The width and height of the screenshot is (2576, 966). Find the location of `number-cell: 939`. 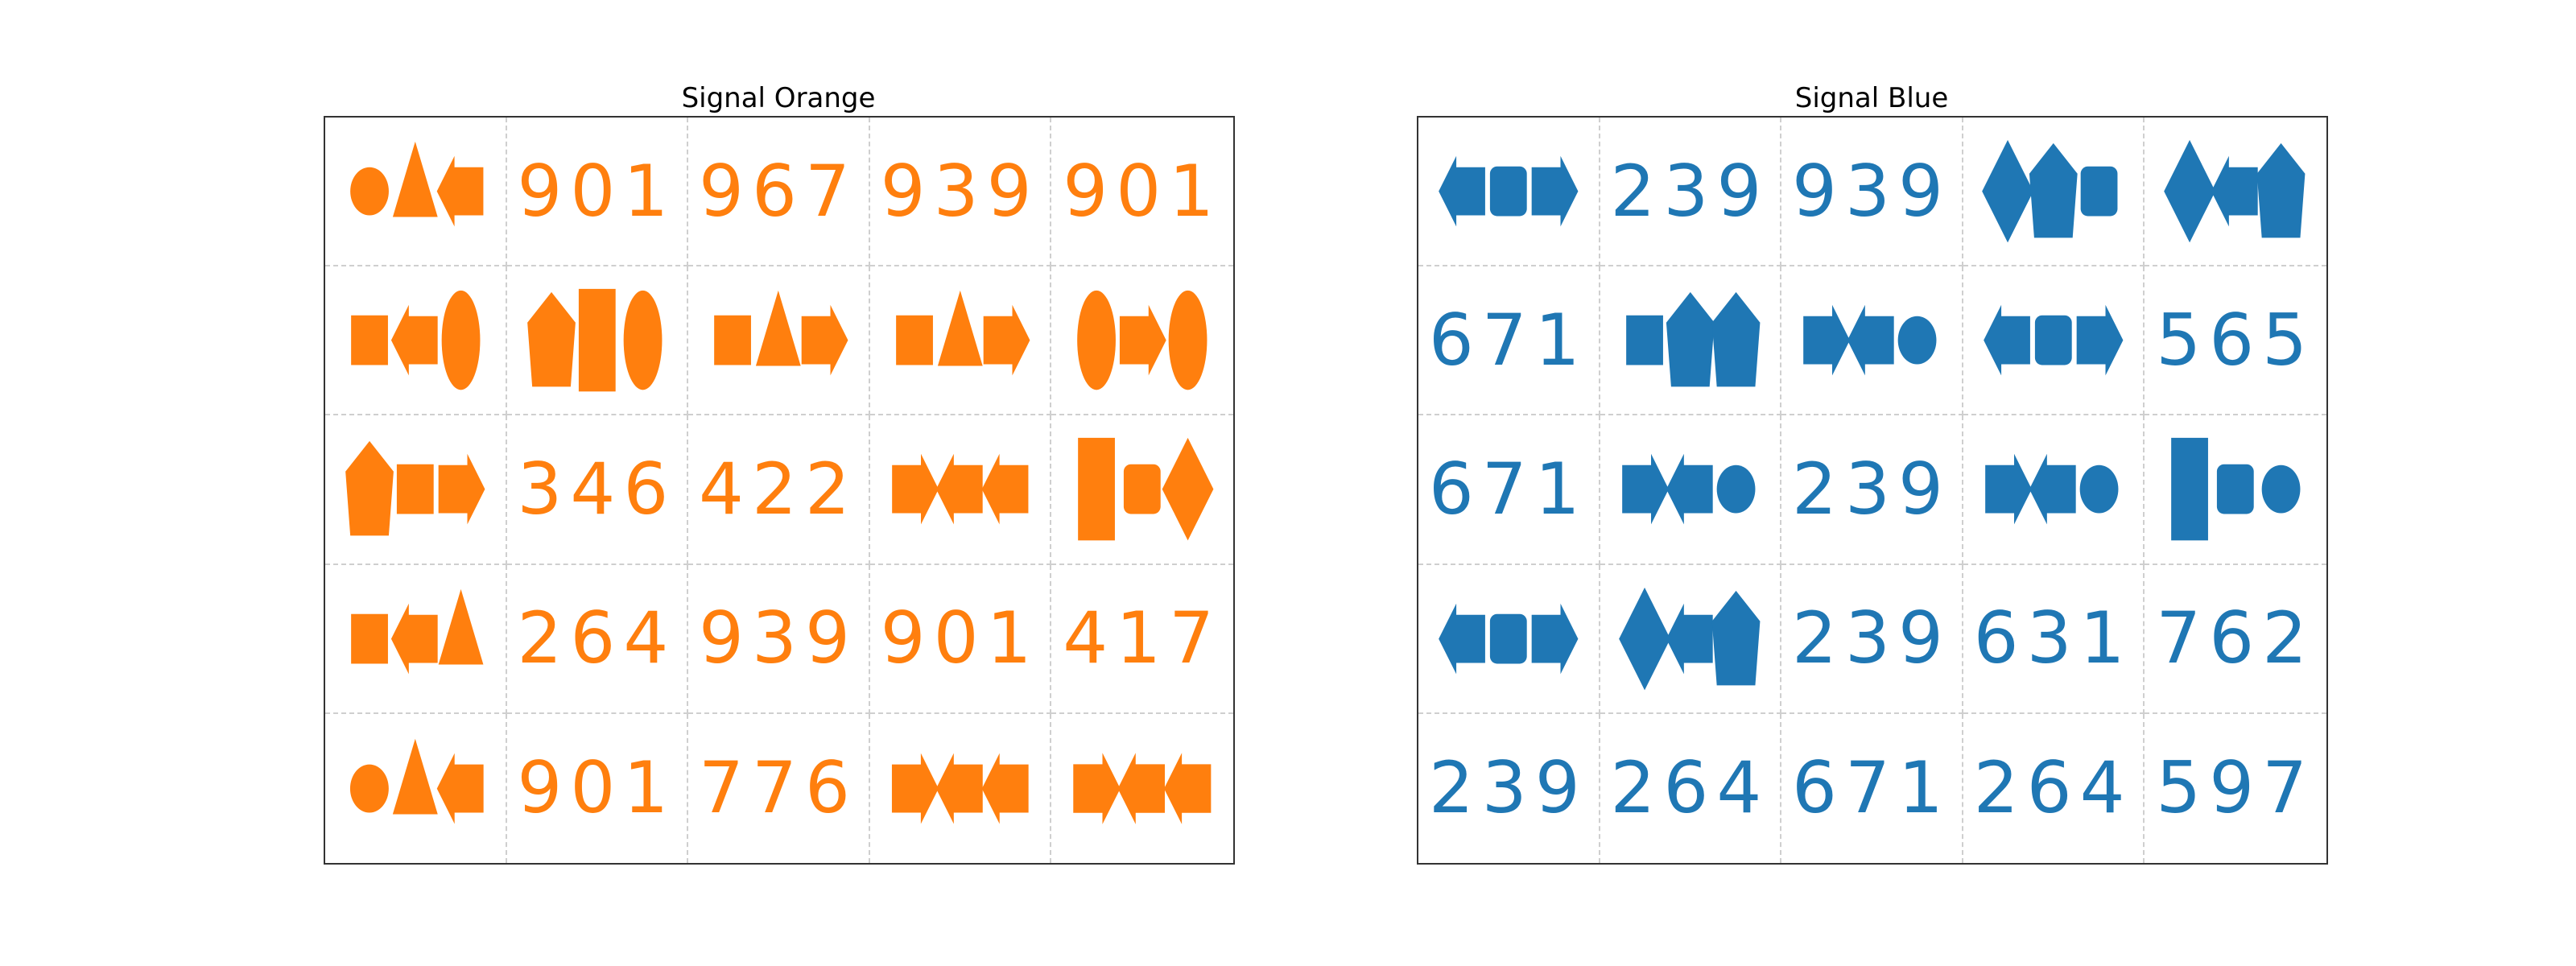

number-cell: 939 is located at coordinates (1872, 192).